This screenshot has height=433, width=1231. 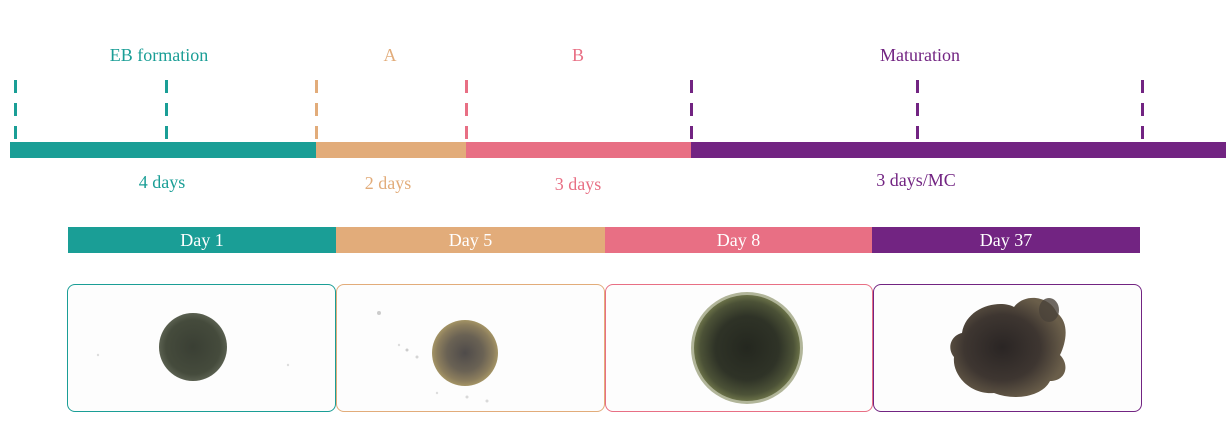 I want to click on timeline-segment-b, so click(x=578, y=150).